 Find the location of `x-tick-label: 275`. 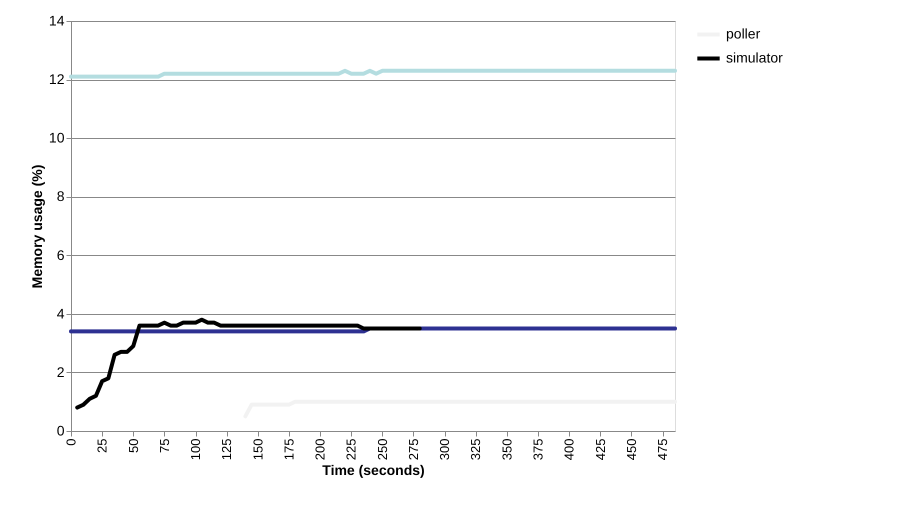

x-tick-label: 275 is located at coordinates (413, 449).